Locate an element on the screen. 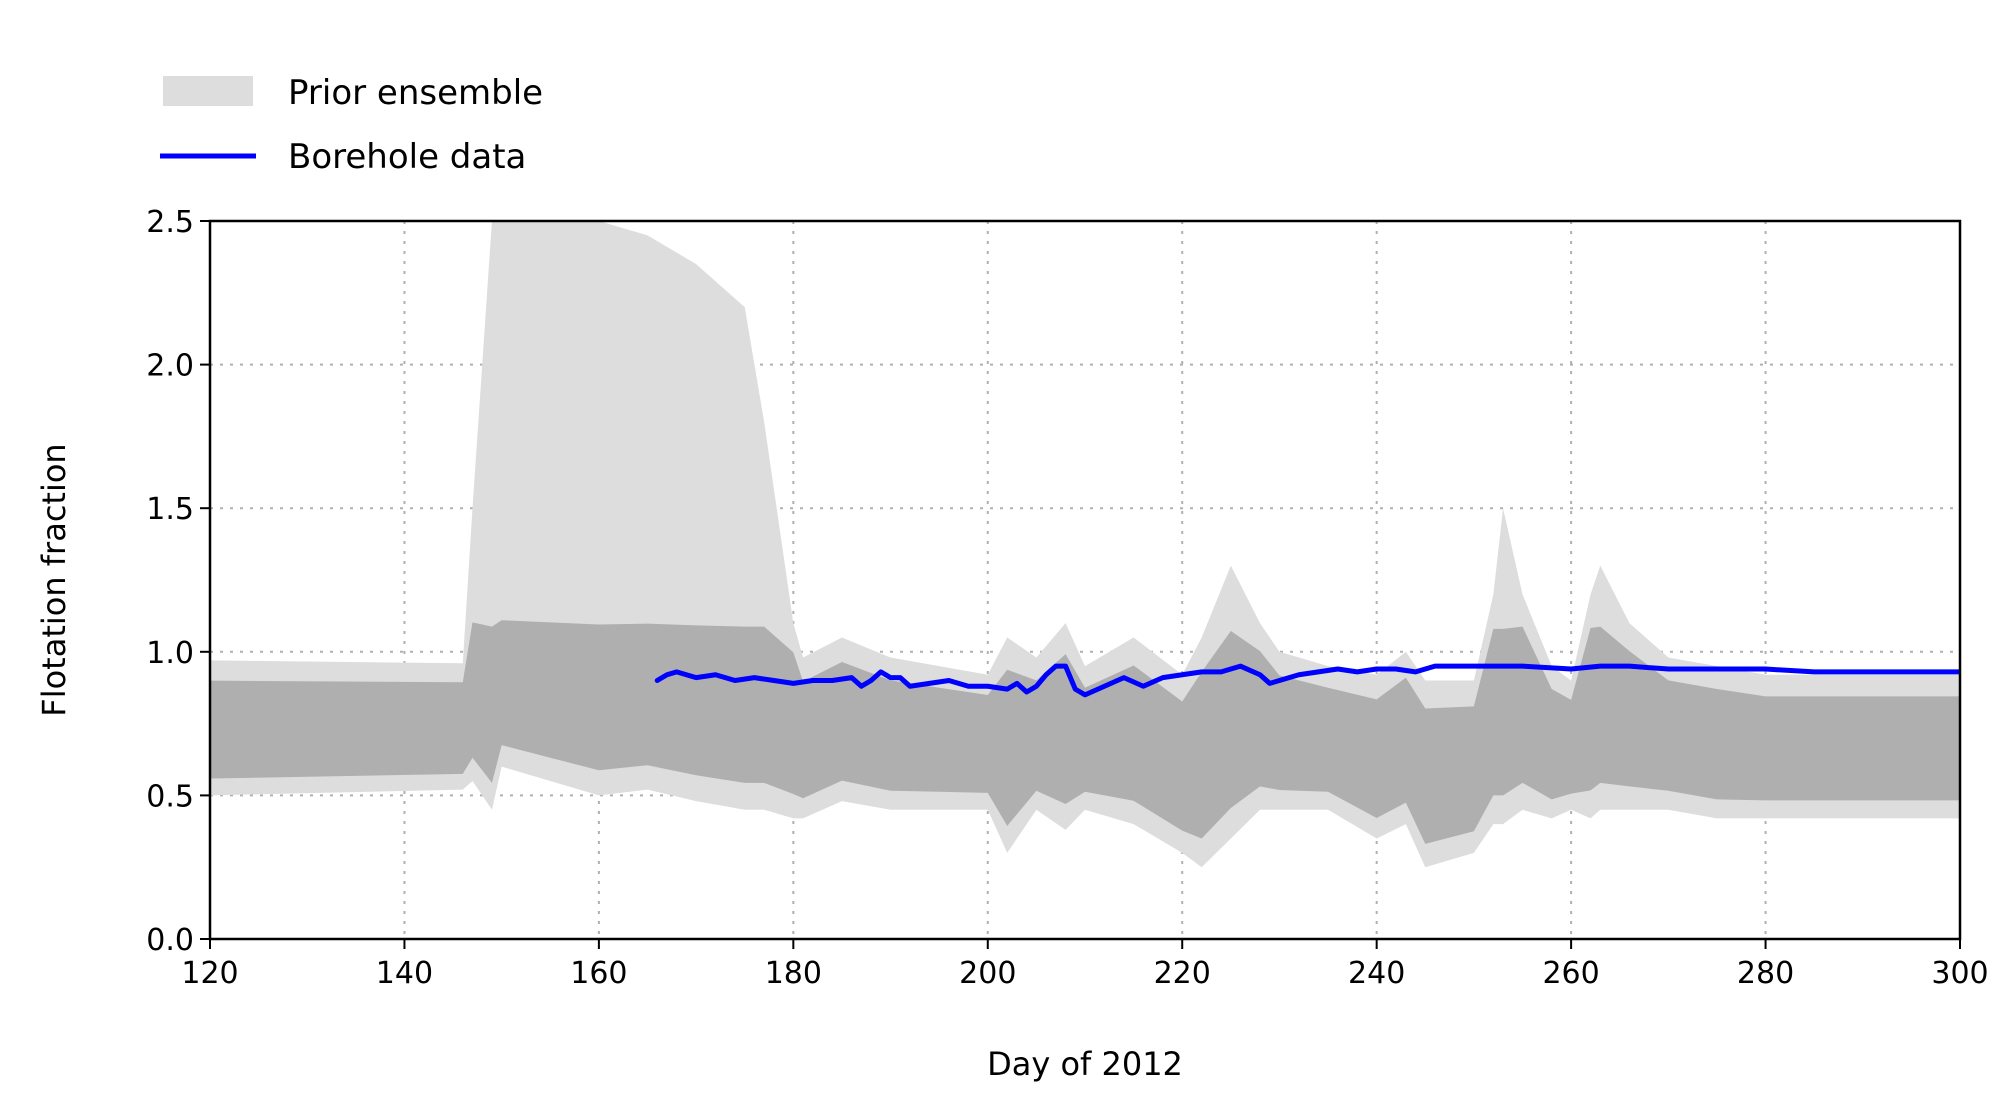  legend-label-borehole-data: Borehole data is located at coordinates (407, 157).